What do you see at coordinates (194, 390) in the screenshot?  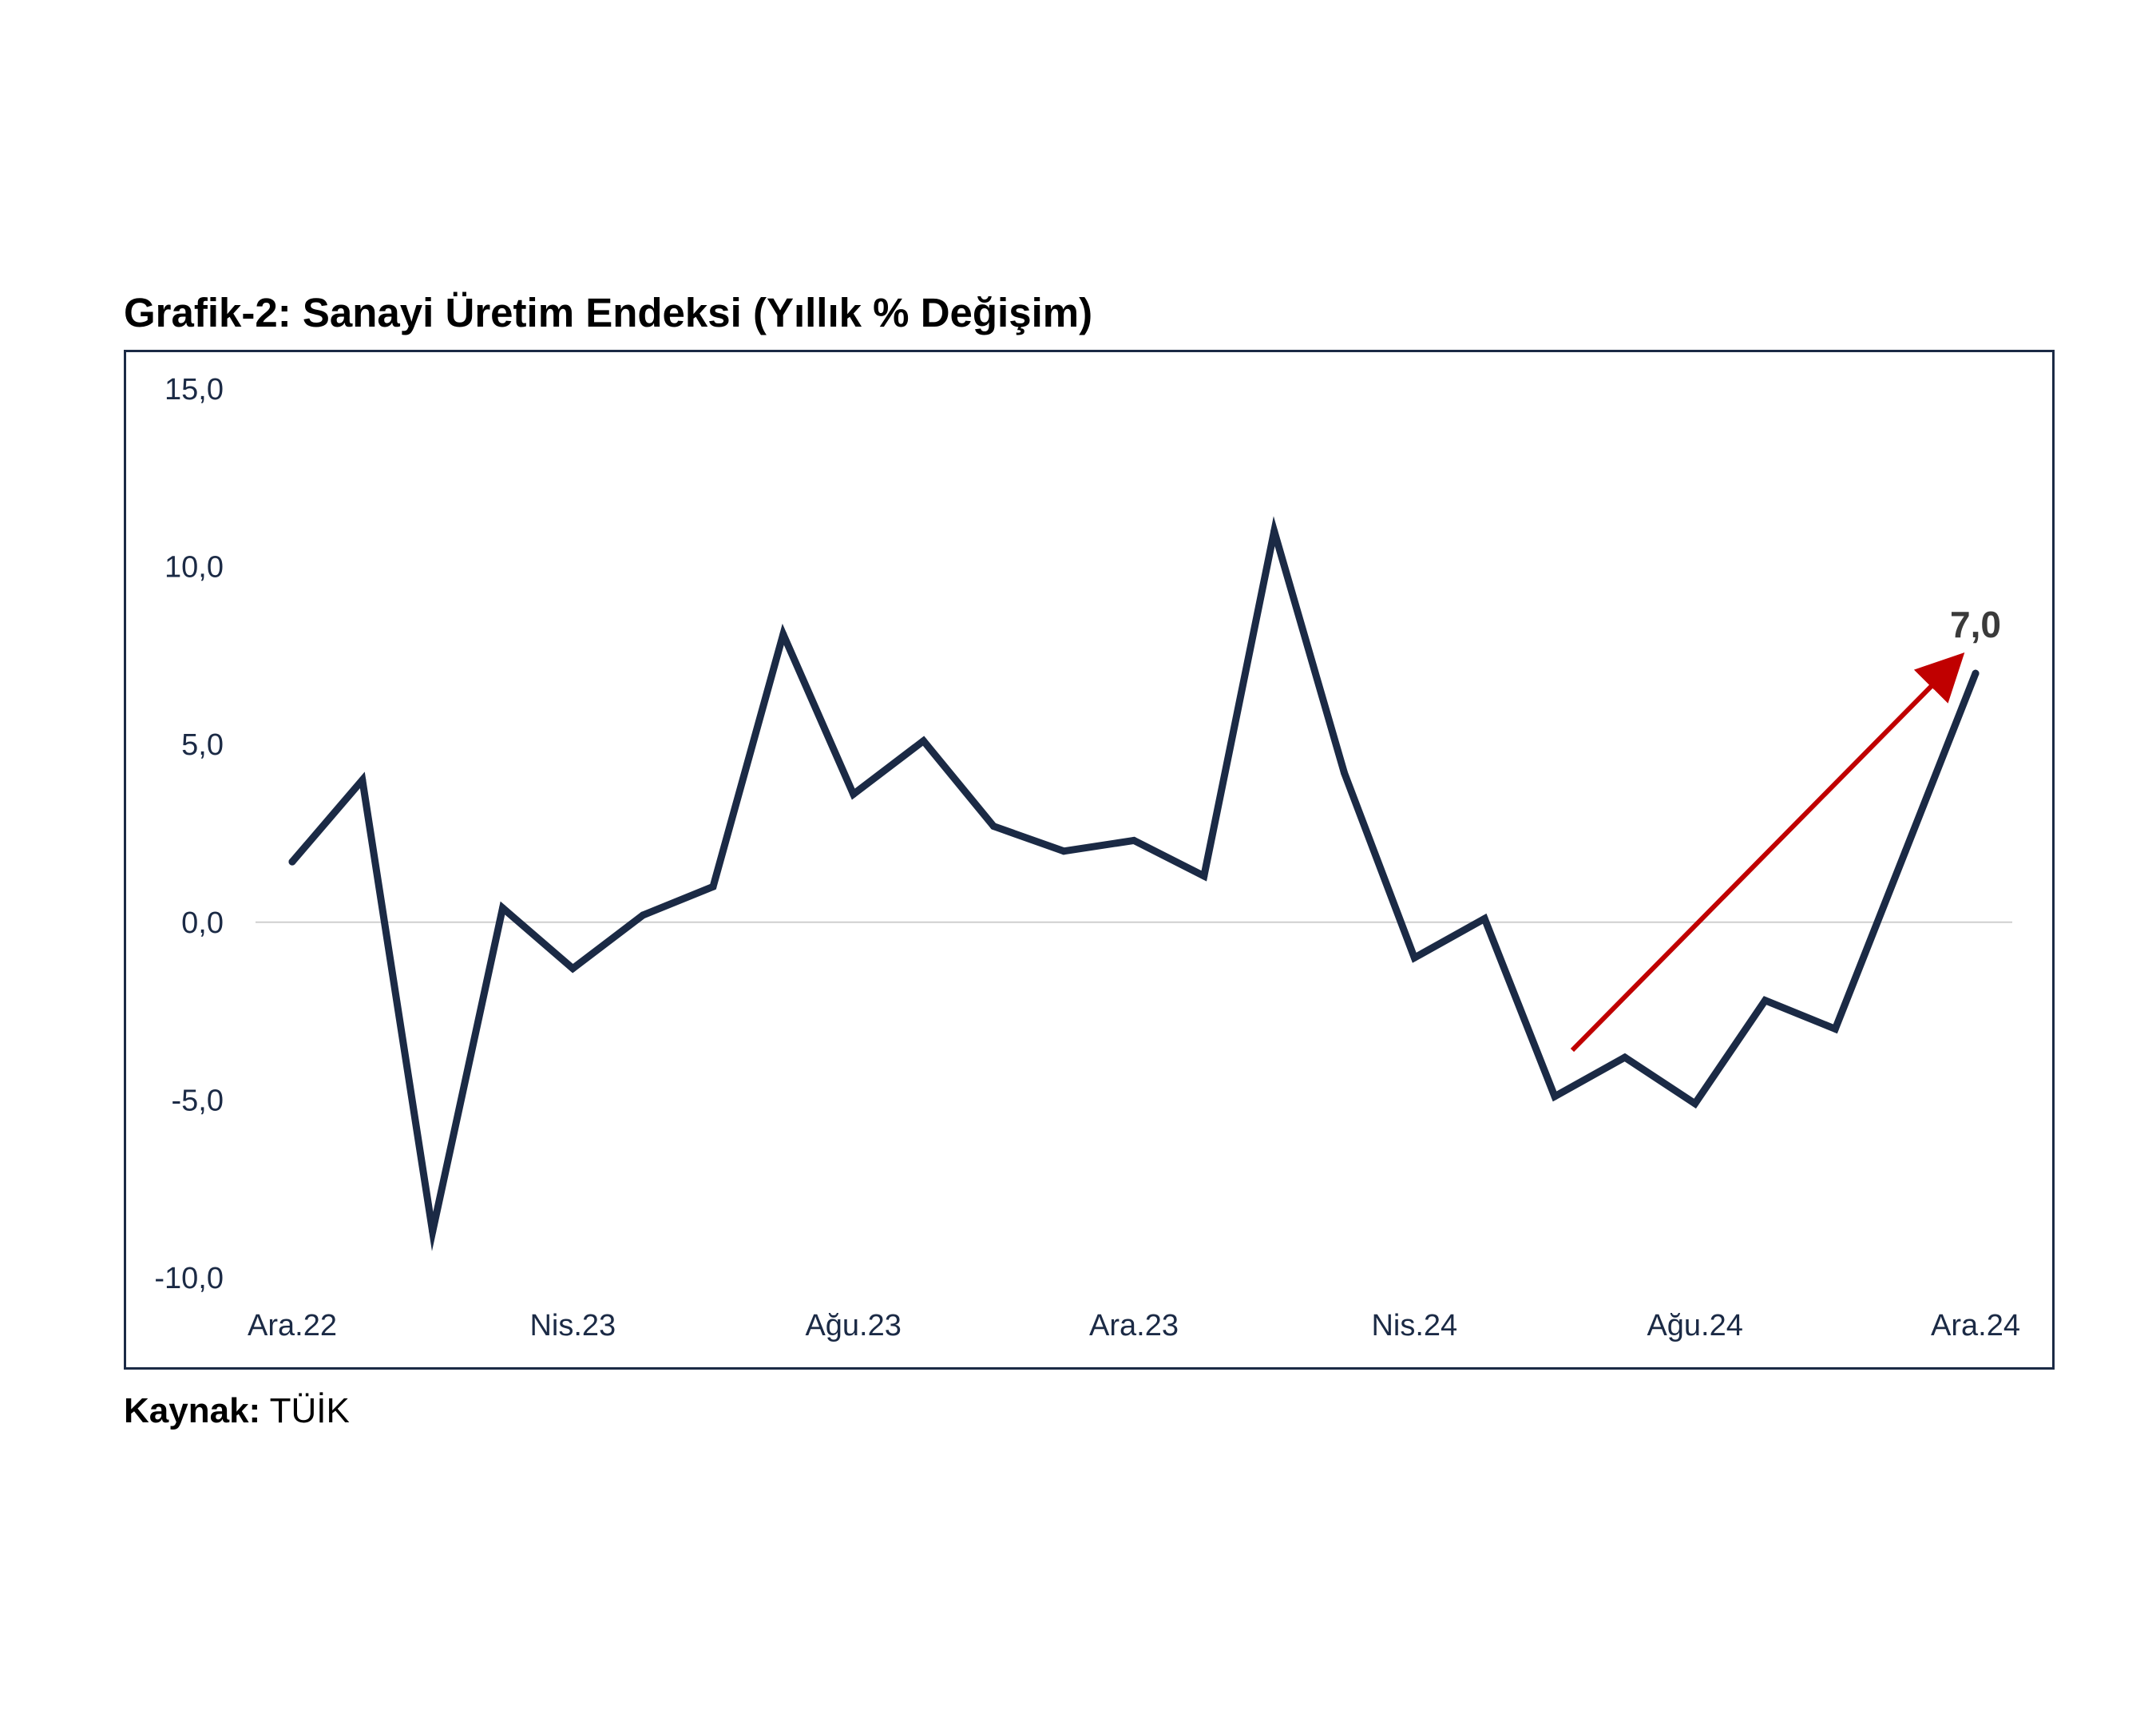 I see `y-tick-label: 15,0` at bounding box center [194, 390].